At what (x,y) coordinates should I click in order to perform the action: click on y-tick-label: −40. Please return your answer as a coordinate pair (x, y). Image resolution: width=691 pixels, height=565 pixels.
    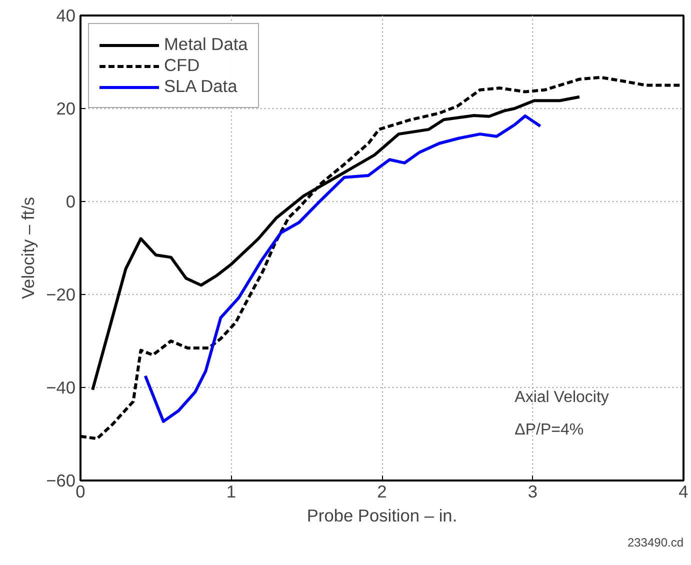
    Looking at the image, I should click on (61, 388).